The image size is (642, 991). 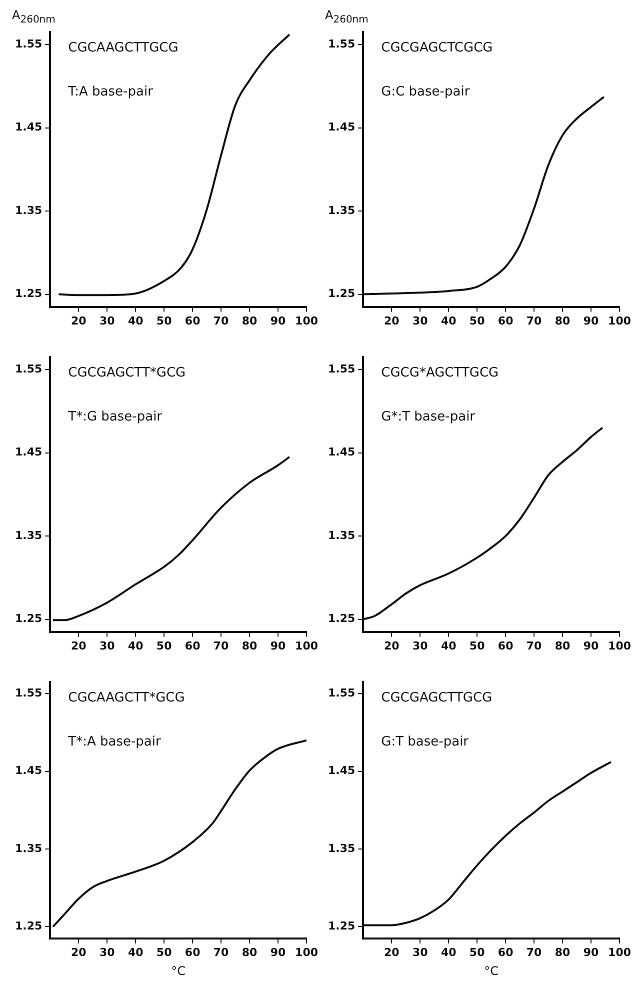 What do you see at coordinates (425, 742) in the screenshot?
I see `annotation: G:T base-pair` at bounding box center [425, 742].